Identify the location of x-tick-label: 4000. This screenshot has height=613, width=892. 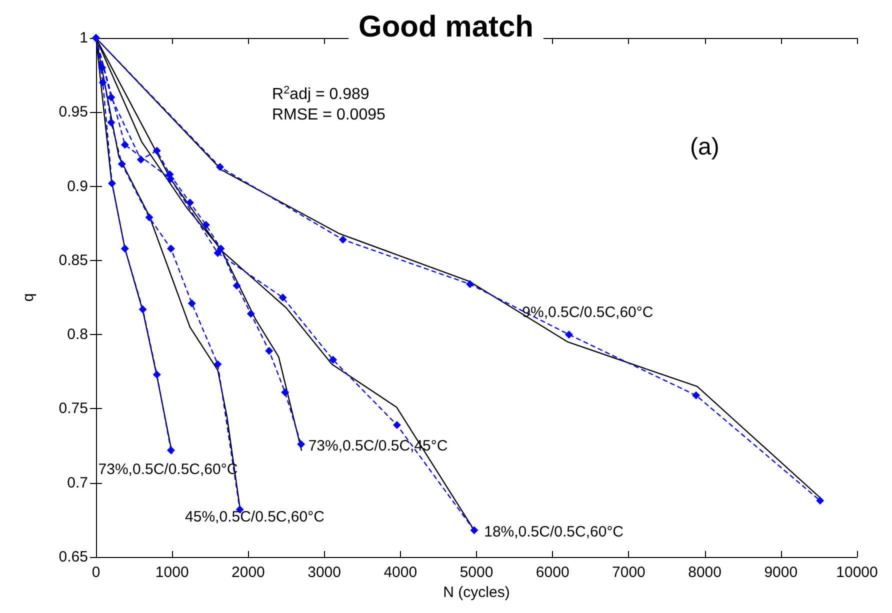
(401, 572).